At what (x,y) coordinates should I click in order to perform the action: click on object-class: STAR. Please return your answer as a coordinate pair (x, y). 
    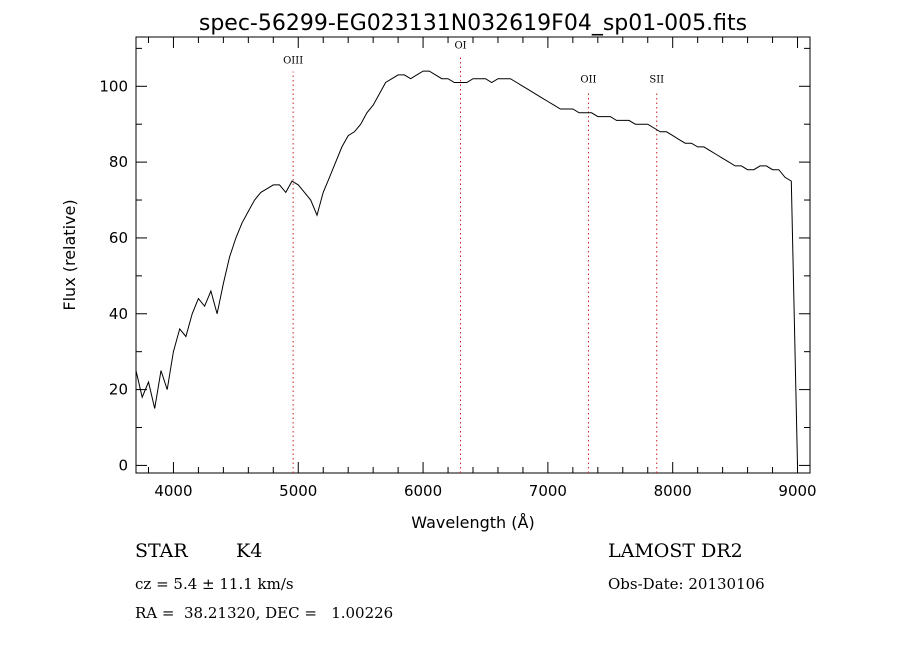
    Looking at the image, I should click on (161, 551).